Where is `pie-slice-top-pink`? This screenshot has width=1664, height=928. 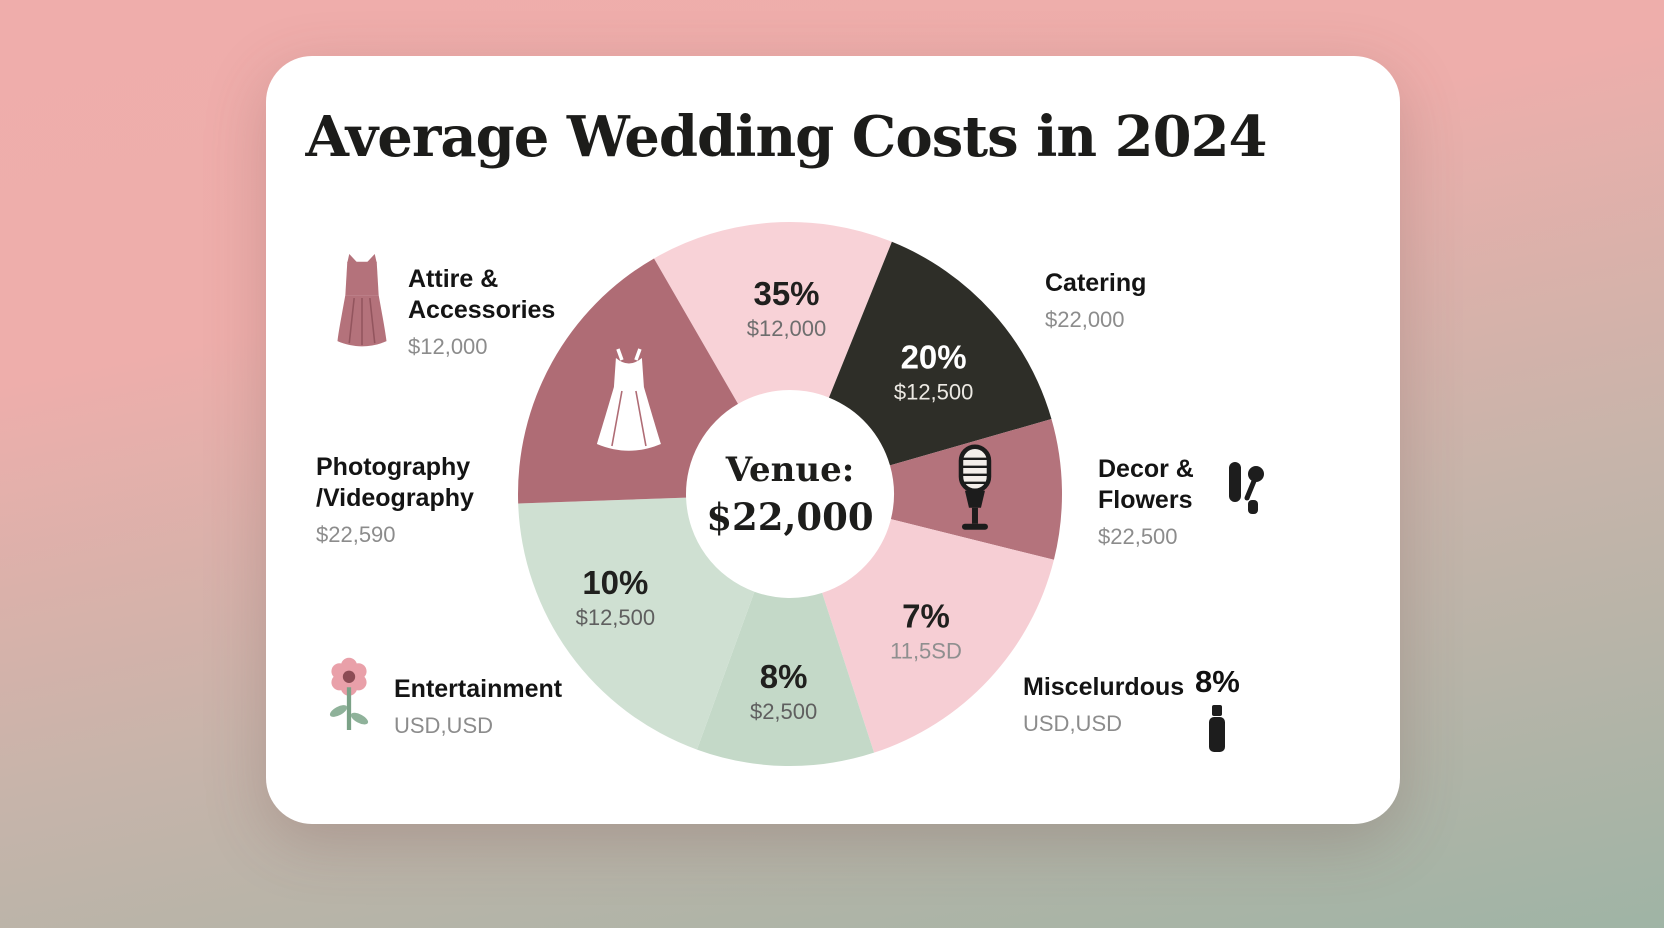 pie-slice-top-pink is located at coordinates (773, 313).